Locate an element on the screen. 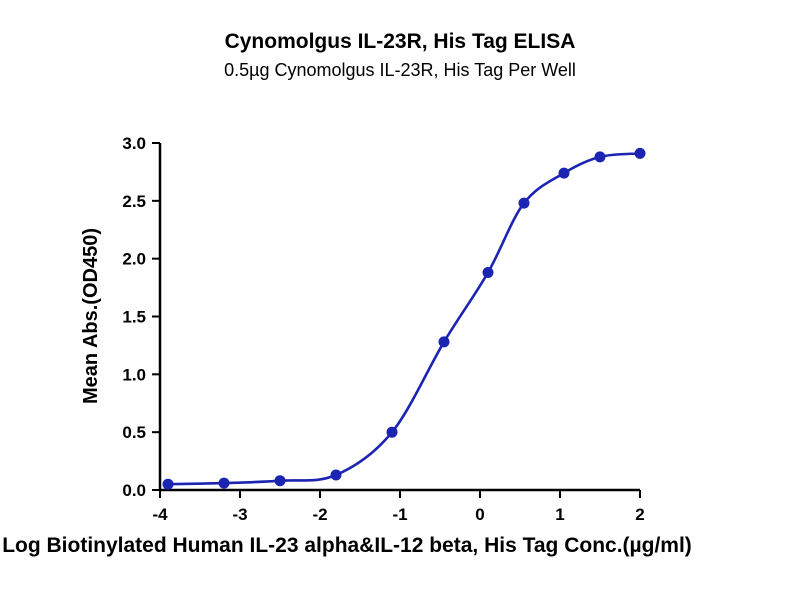 The width and height of the screenshot is (800, 600). y-tick-label: 0.5 is located at coordinates (134, 432).